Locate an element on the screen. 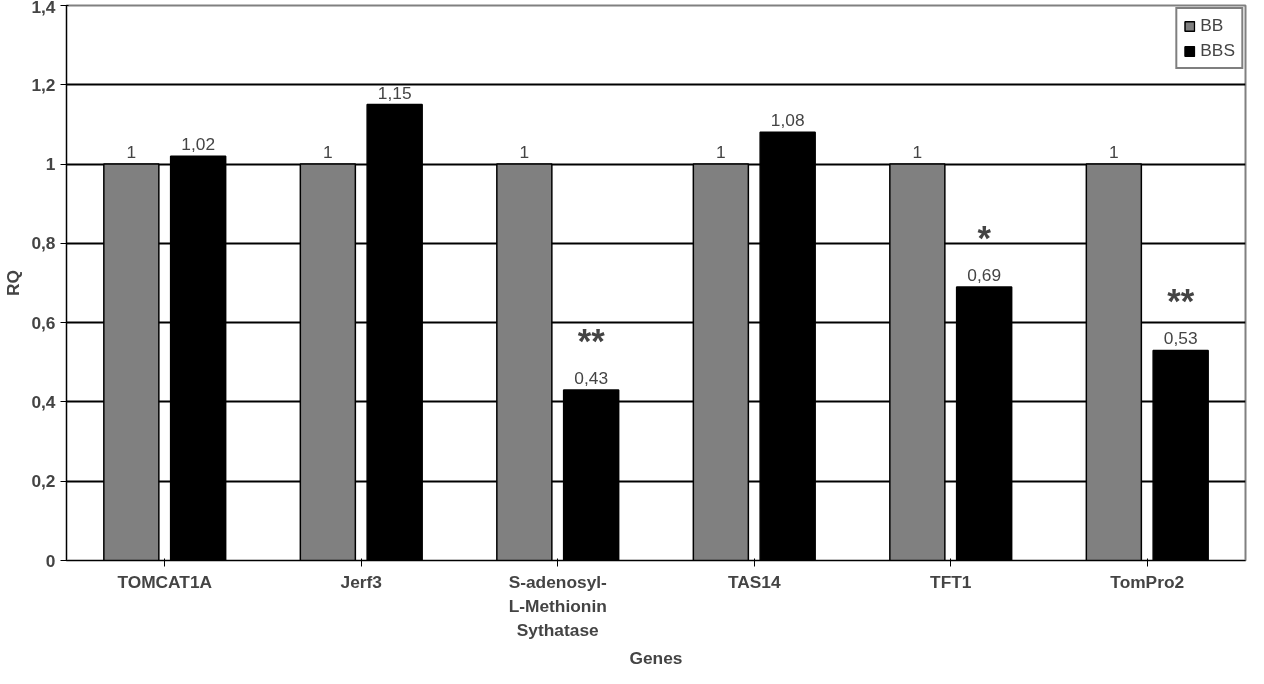 Image resolution: width=1264 pixels, height=684 pixels. x-tick-label: TAS14 is located at coordinates (754, 581).